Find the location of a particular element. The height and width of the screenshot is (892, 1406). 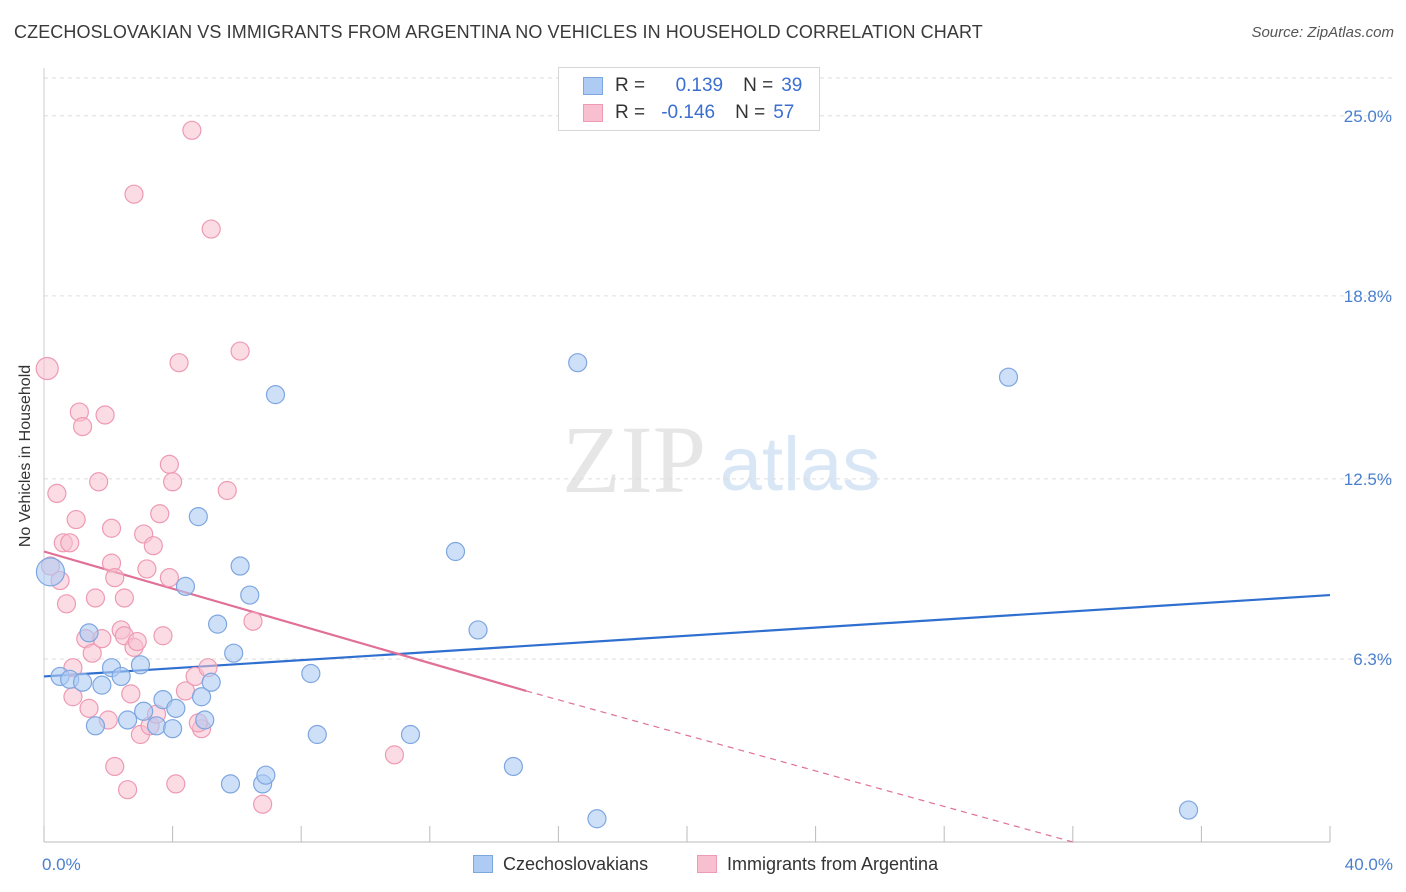

y-tick-label: 12.5% is located at coordinates (1368, 479).